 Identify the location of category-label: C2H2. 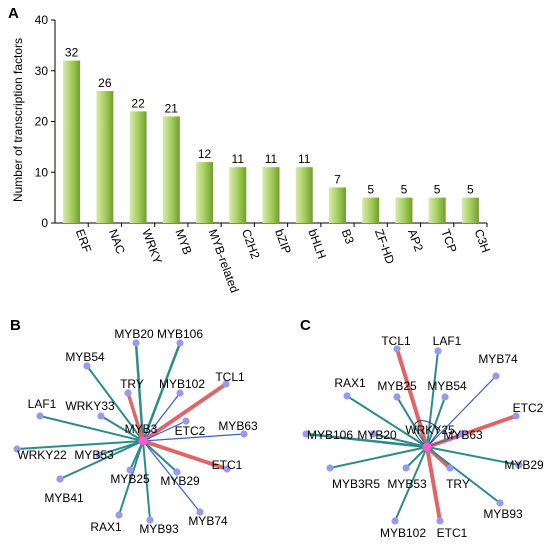
(251, 244).